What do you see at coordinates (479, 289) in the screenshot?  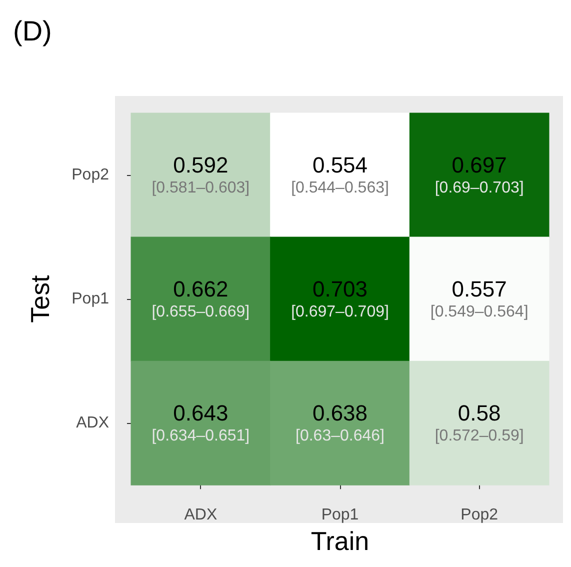 I see `data-label: 0.557` at bounding box center [479, 289].